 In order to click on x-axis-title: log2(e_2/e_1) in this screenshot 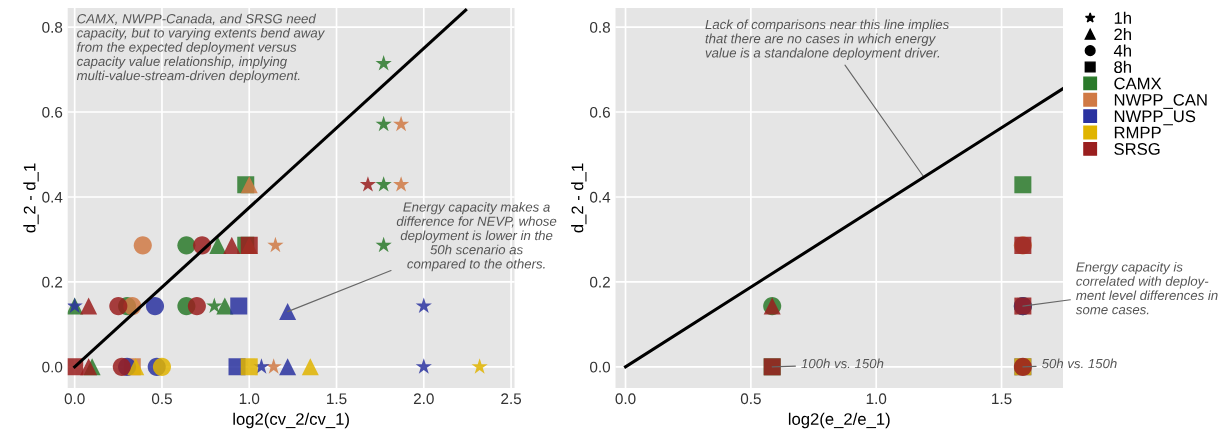, I will do `click(839, 420)`.